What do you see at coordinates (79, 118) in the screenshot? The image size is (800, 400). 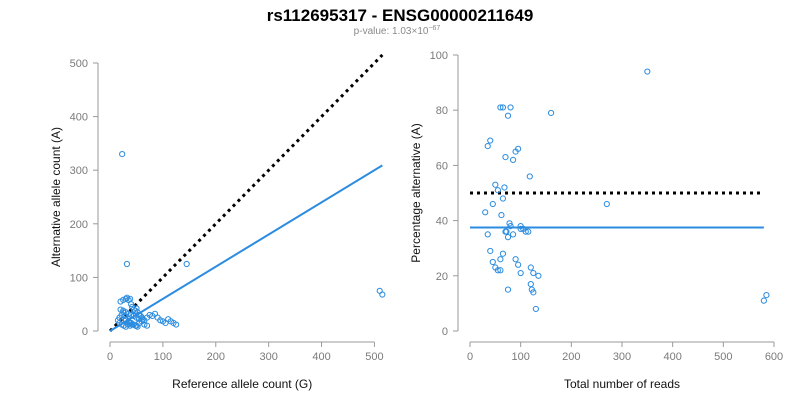 I see `y-tick-label: 400` at bounding box center [79, 118].